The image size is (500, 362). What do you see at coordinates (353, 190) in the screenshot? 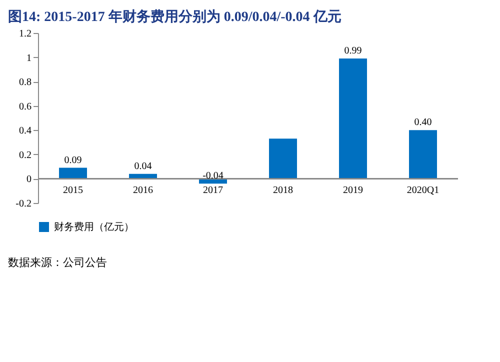
I see `x-tick-label: 2019` at bounding box center [353, 190].